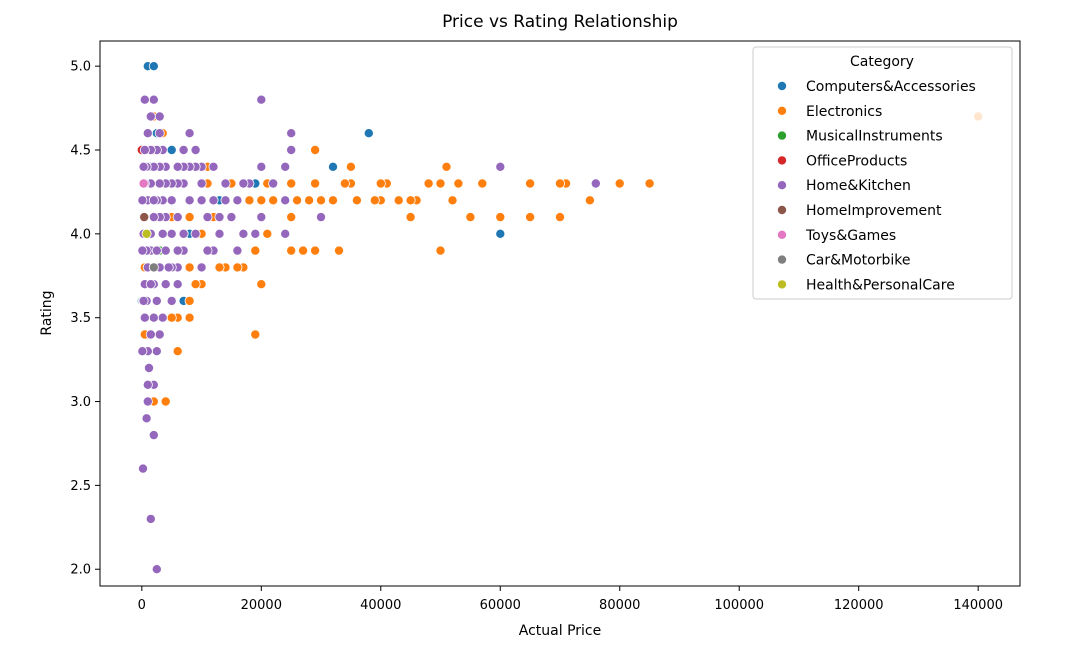 This screenshot has width=1090, height=657. What do you see at coordinates (80, 234) in the screenshot?
I see `y-tick-label: 4.0` at bounding box center [80, 234].